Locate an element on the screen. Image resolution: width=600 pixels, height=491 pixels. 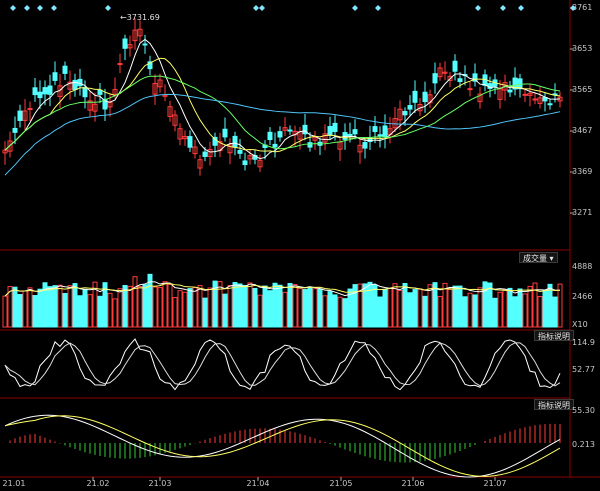
indicator-help-button-2: 指标说明 is located at coordinates (554, 404).